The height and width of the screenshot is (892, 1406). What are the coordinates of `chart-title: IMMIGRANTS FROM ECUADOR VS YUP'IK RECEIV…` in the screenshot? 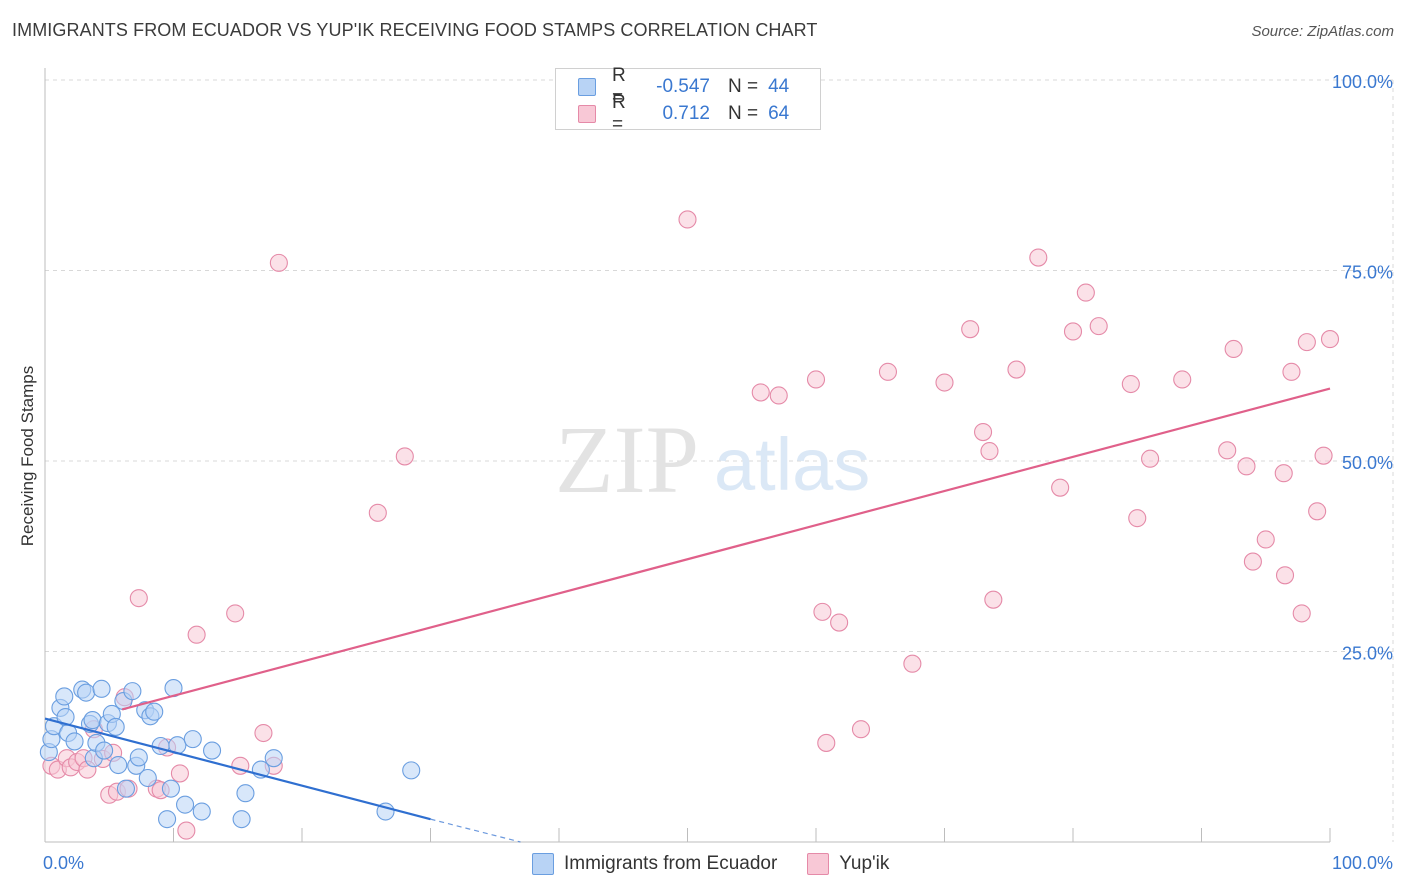 It's located at (415, 30).